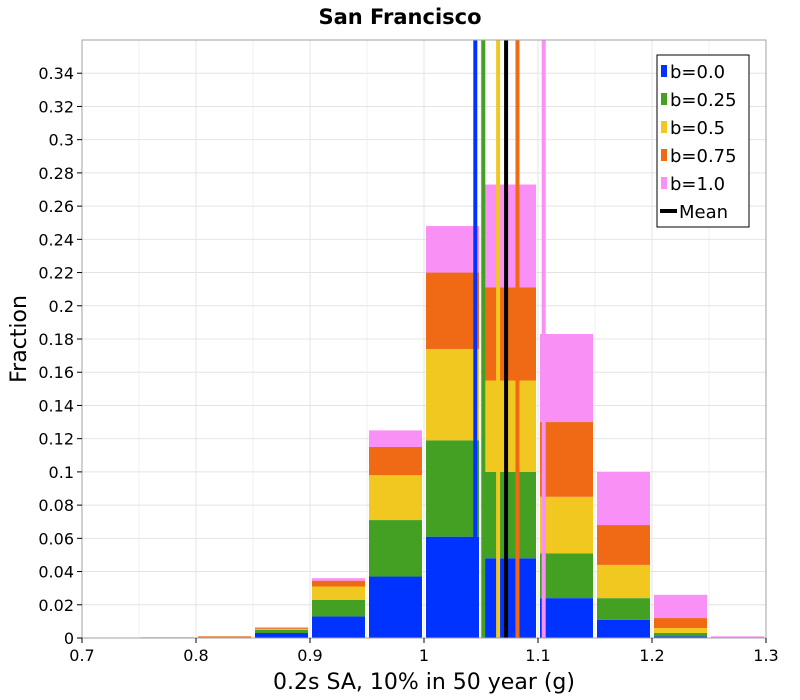 The image size is (800, 700). Describe the element at coordinates (697, 128) in the screenshot. I see `legend-label: b=0.5` at that location.